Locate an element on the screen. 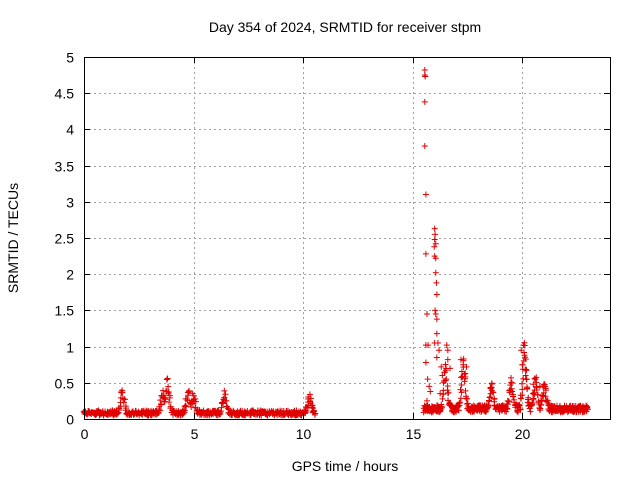  x-tick-label: 10 is located at coordinates (304, 434).